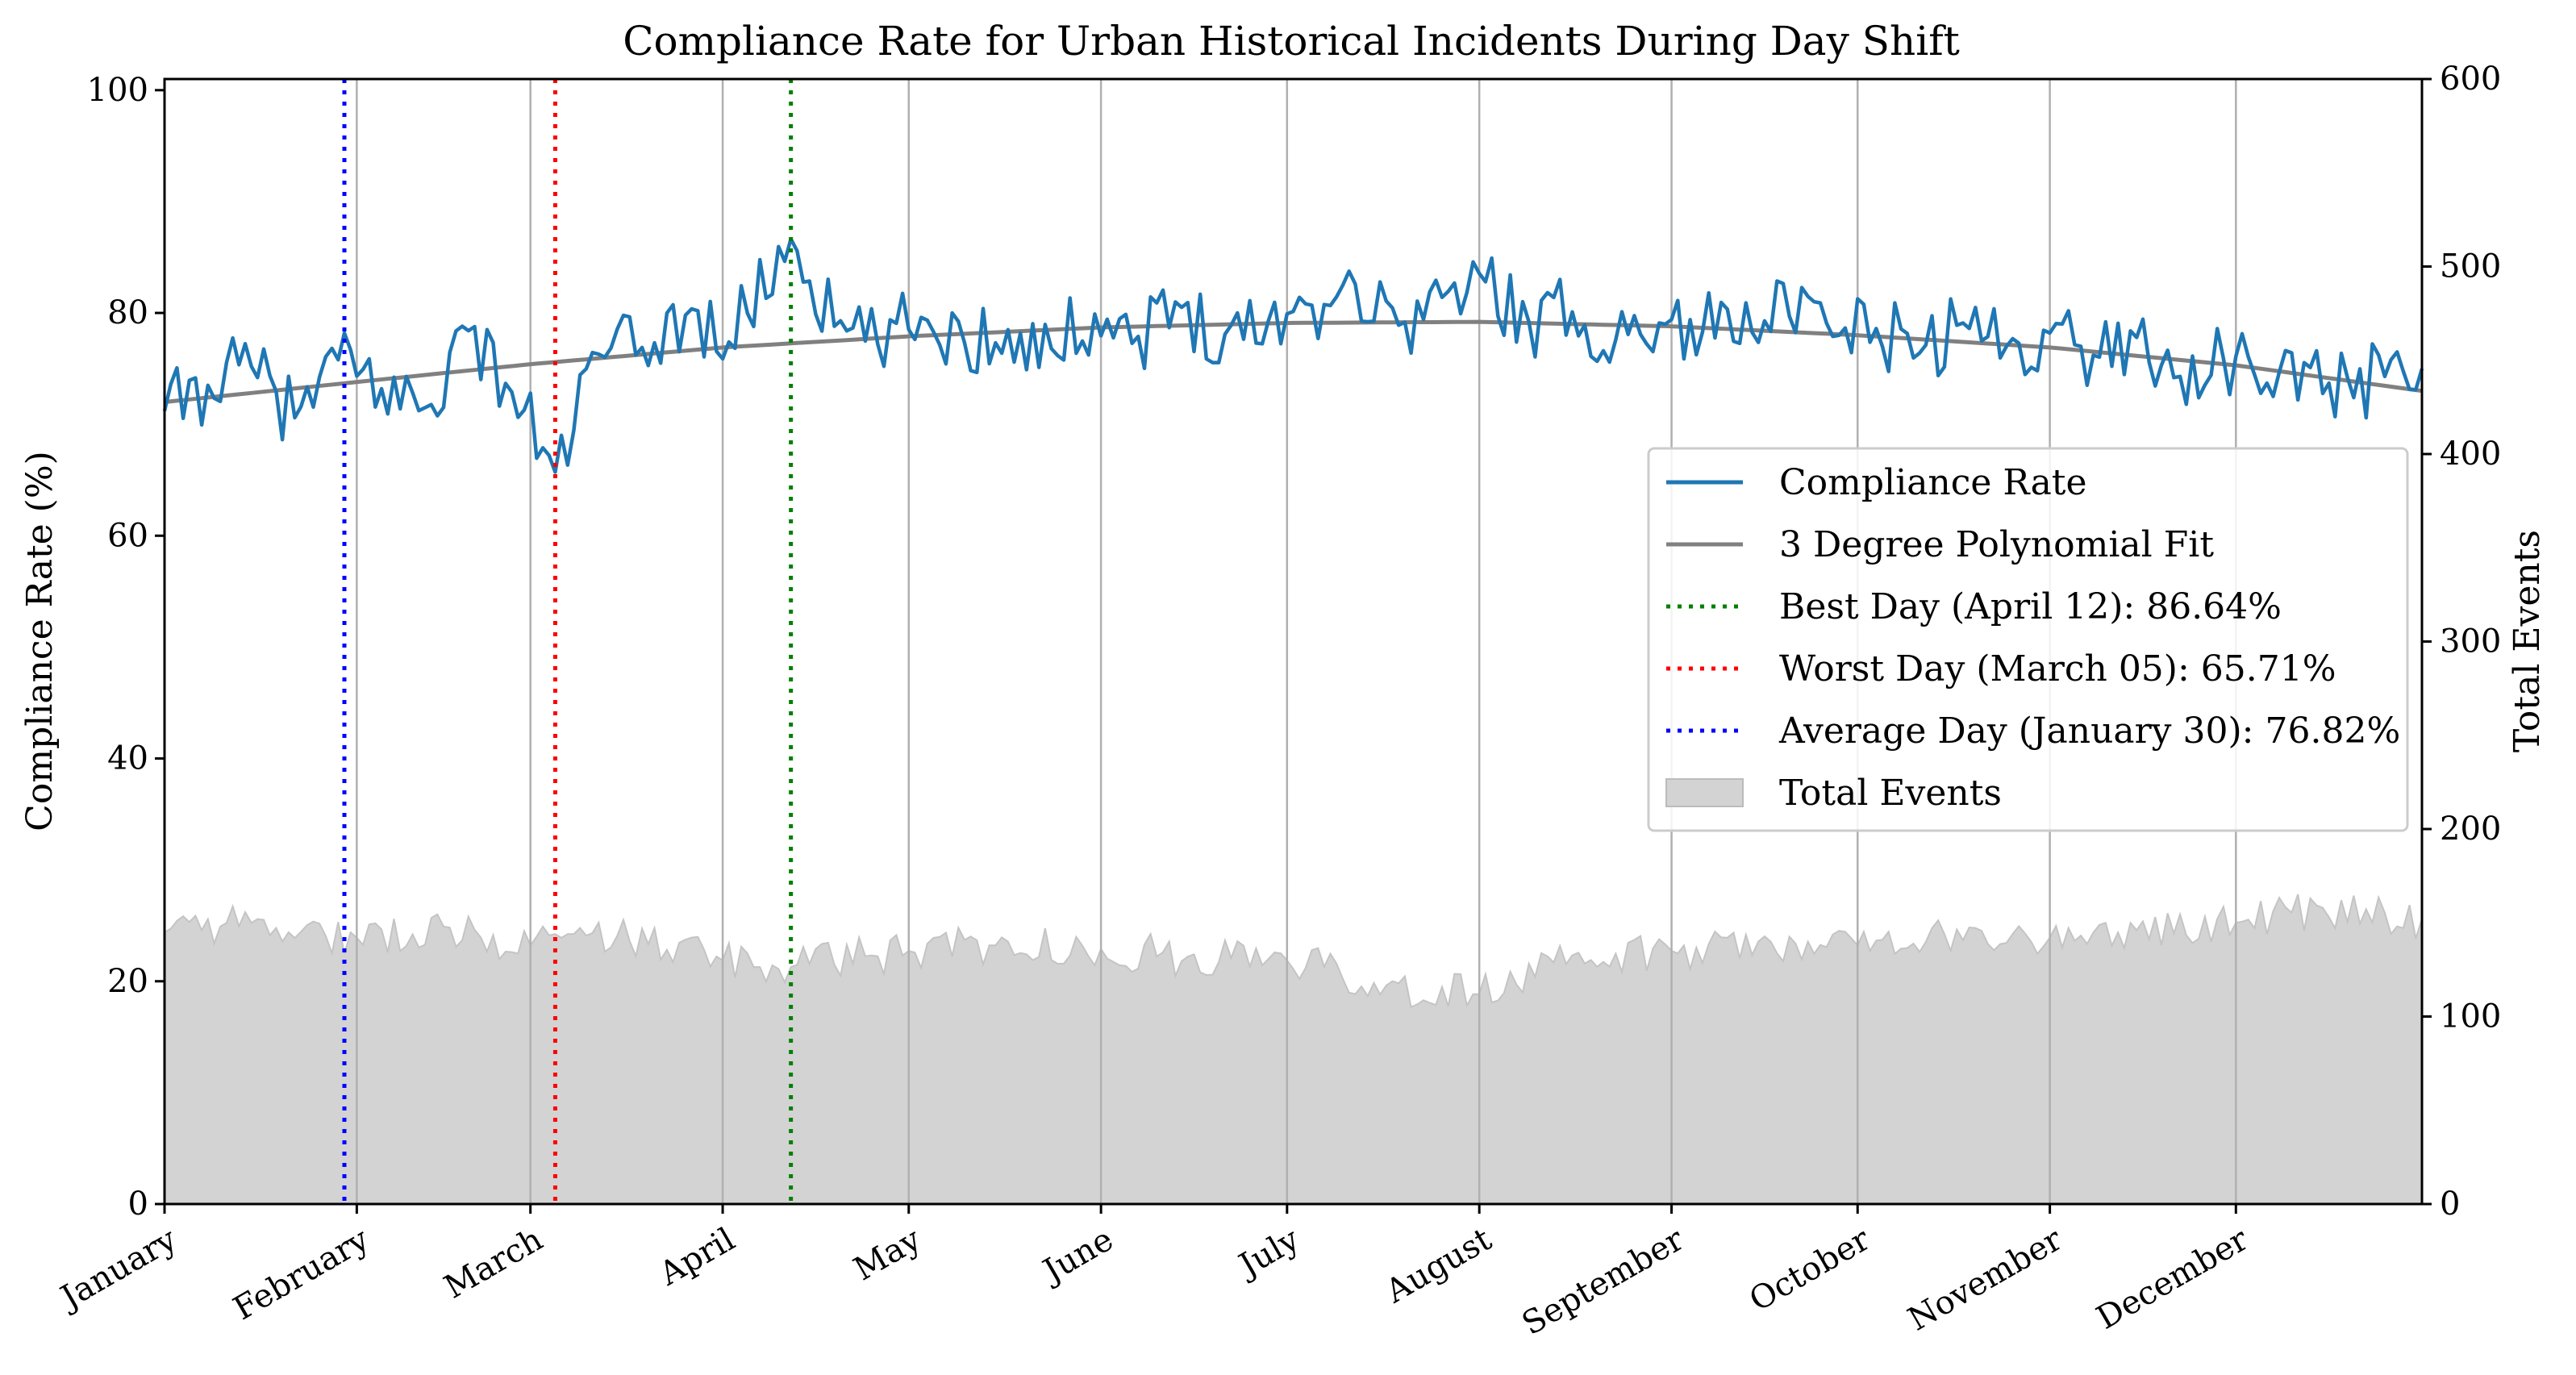 This screenshot has height=1375, width=2576. Describe the element at coordinates (2470, 79) in the screenshot. I see `y2-tick-label-600: 600` at that location.